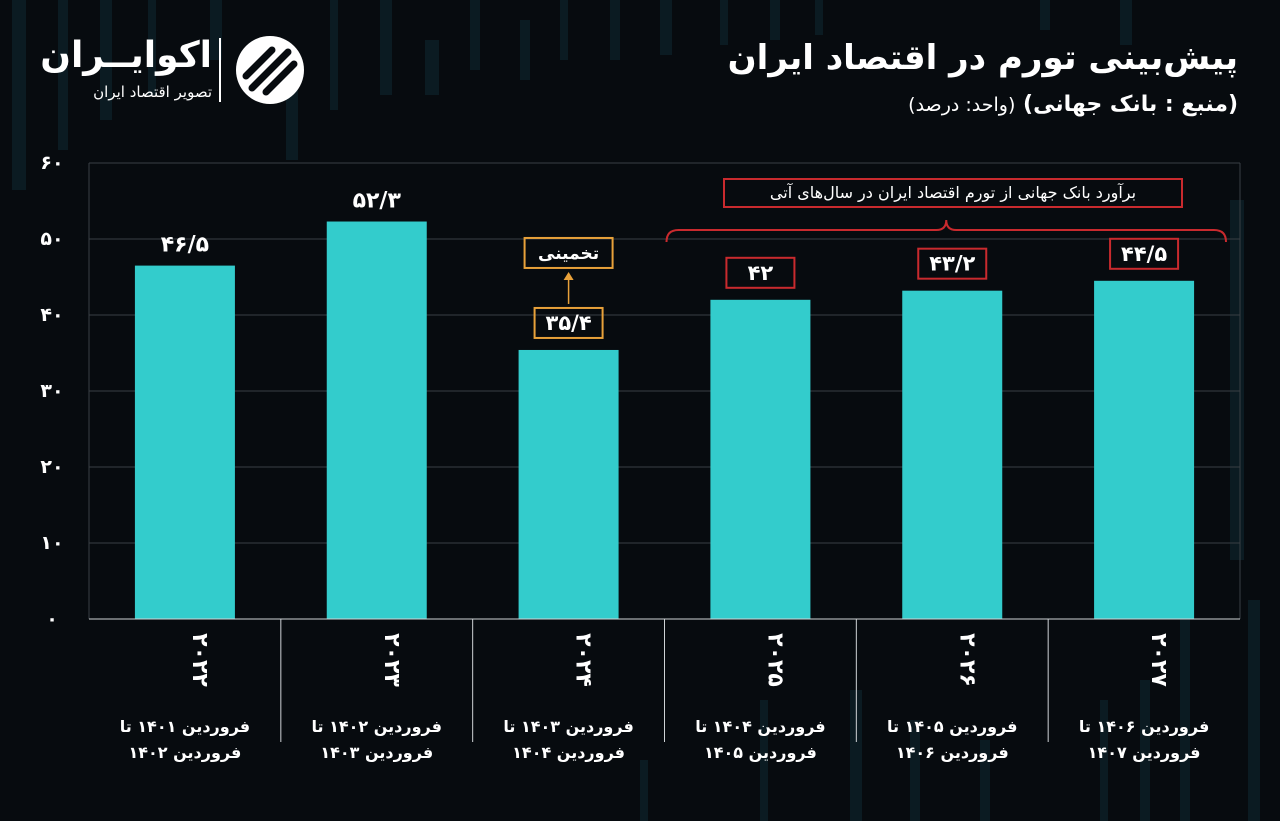  I want to click on x-category-label: ۲۰۲۲, so click(199, 660).